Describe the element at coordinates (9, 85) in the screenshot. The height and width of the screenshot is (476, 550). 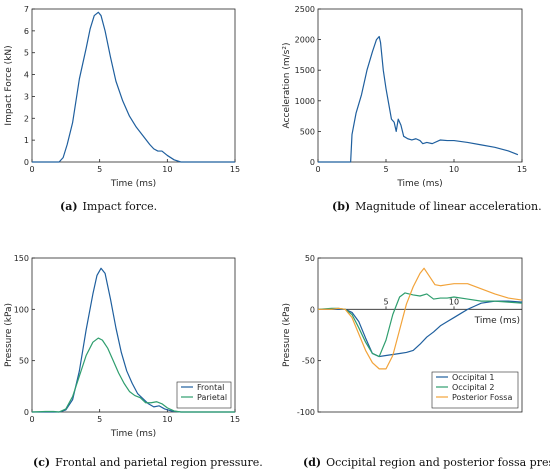
I see `y-axis-label: Impact Force (kN)` at that location.